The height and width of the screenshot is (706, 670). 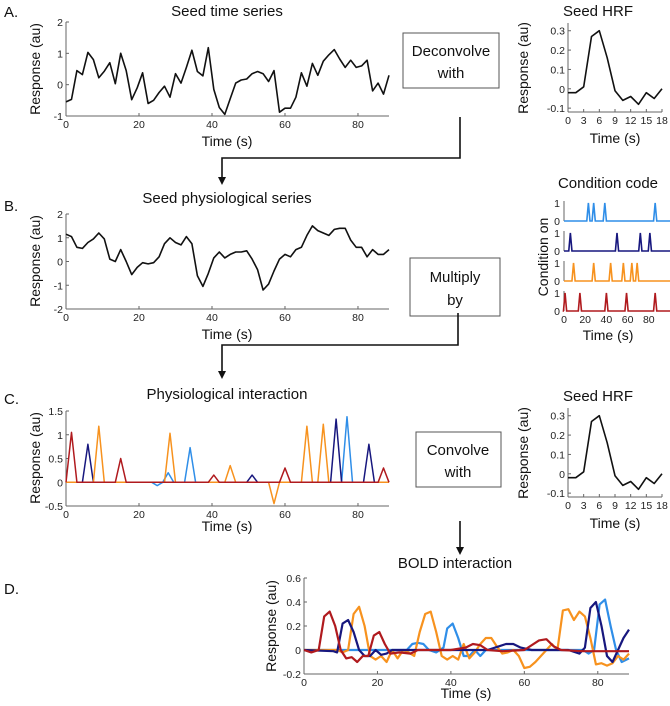 What do you see at coordinates (646, 121) in the screenshot?
I see `x-tick-label: 15` at bounding box center [646, 121].